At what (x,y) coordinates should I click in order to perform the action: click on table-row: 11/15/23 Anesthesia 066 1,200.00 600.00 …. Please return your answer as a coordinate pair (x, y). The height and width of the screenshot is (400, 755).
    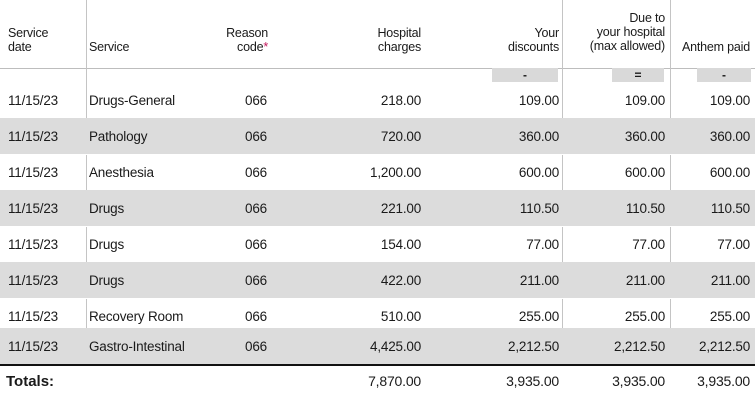
    Looking at the image, I should click on (377, 172).